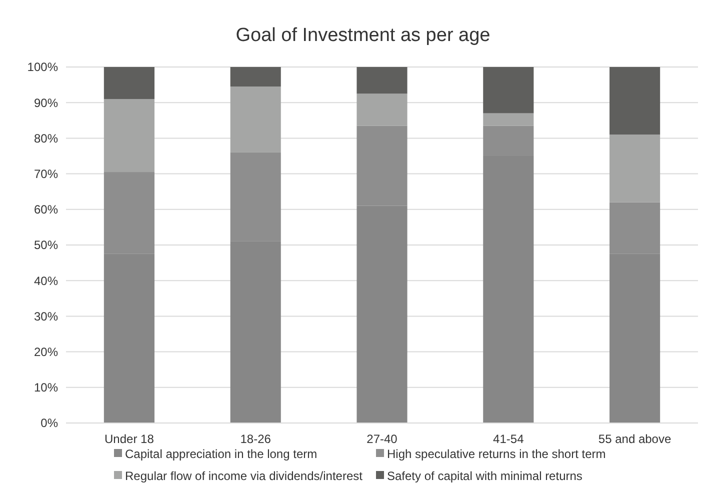 Image resolution: width=710 pixels, height=493 pixels. I want to click on legend-label: Safety of capital with minimal returns, so click(484, 476).